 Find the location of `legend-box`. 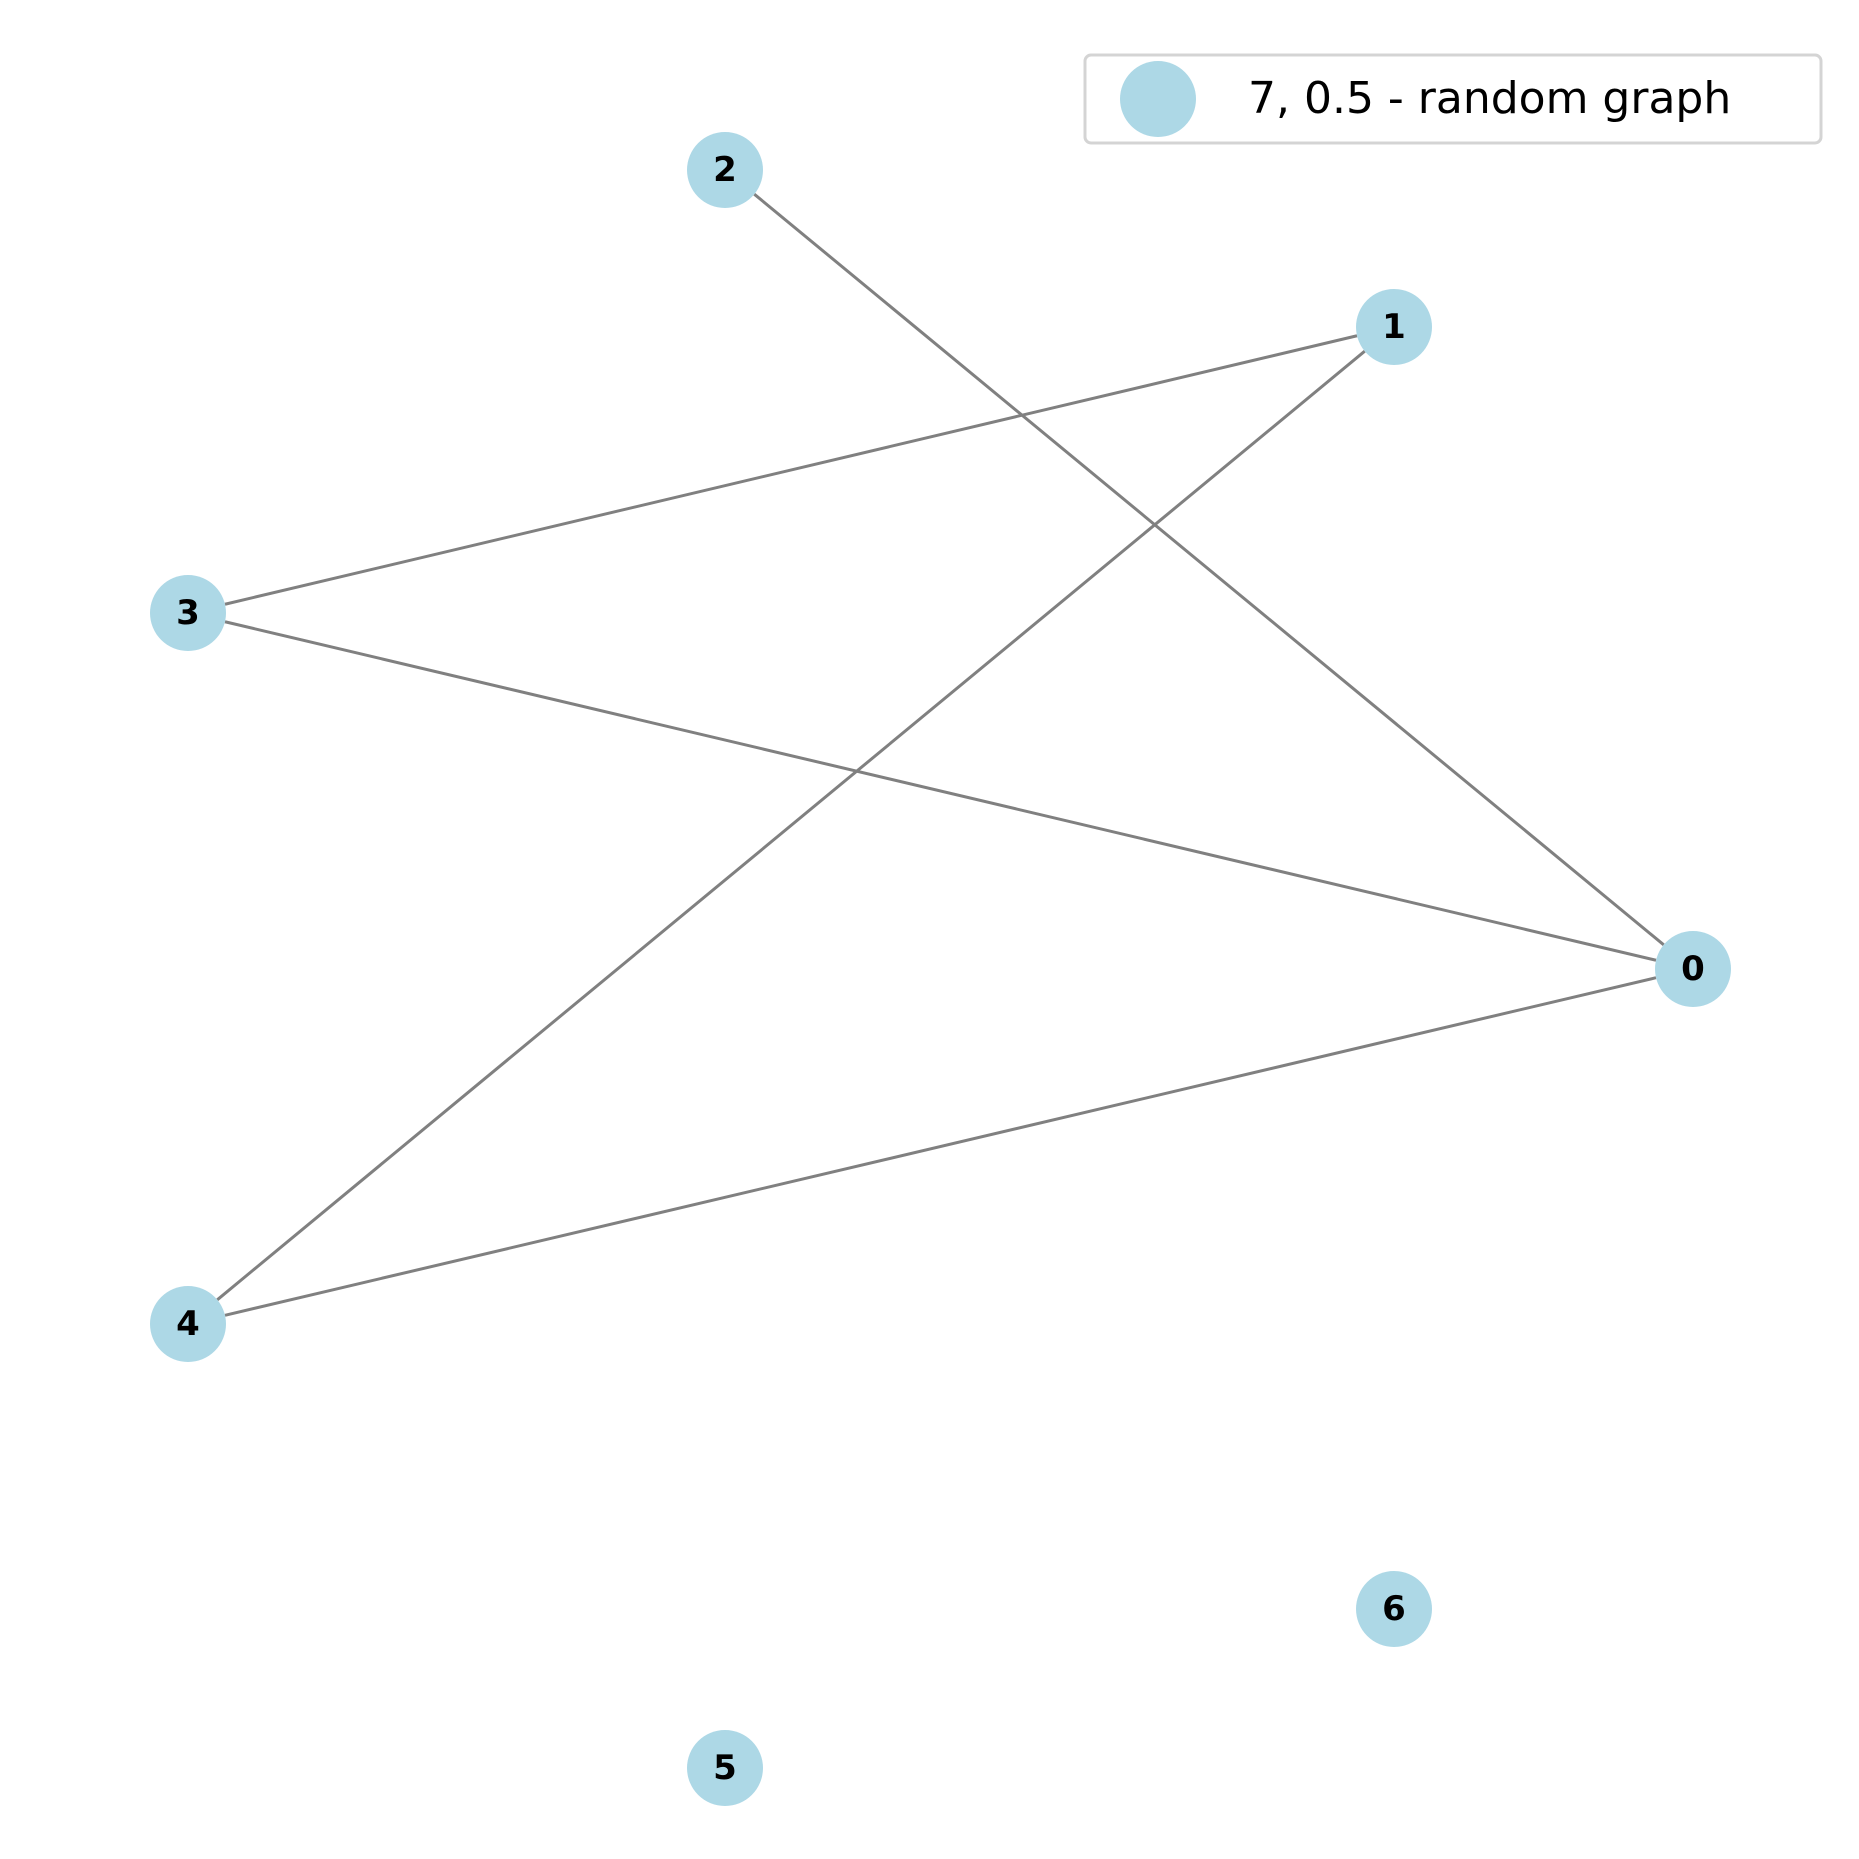

legend-box is located at coordinates (1453, 99).